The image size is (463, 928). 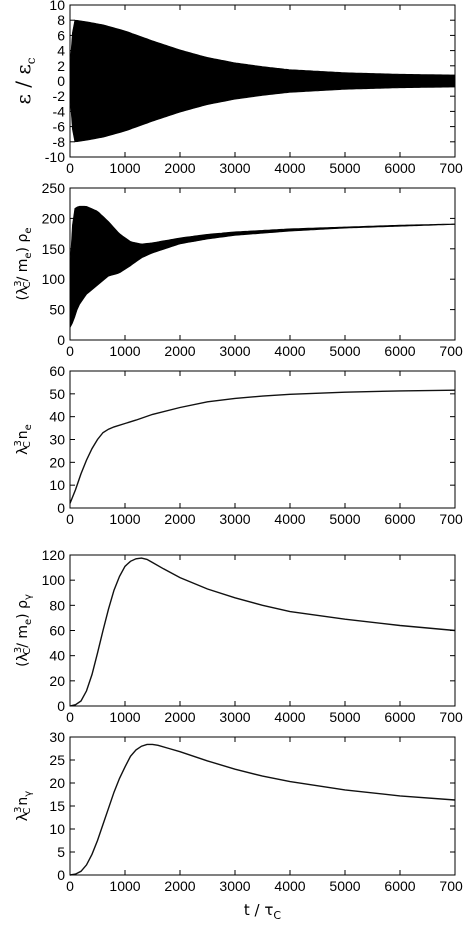 What do you see at coordinates (59, 96) in the screenshot?
I see `y-tick-label: -2` at bounding box center [59, 96].